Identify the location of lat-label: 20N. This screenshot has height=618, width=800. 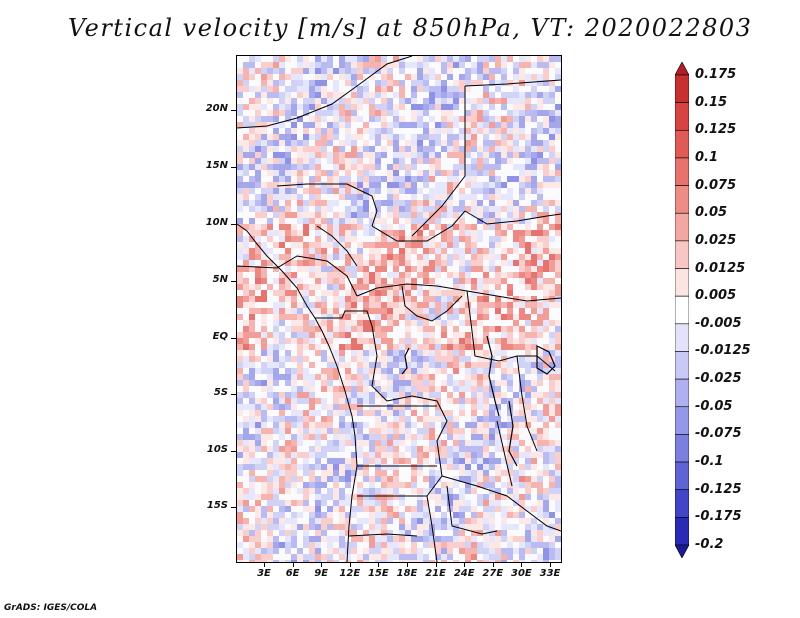
(216, 108).